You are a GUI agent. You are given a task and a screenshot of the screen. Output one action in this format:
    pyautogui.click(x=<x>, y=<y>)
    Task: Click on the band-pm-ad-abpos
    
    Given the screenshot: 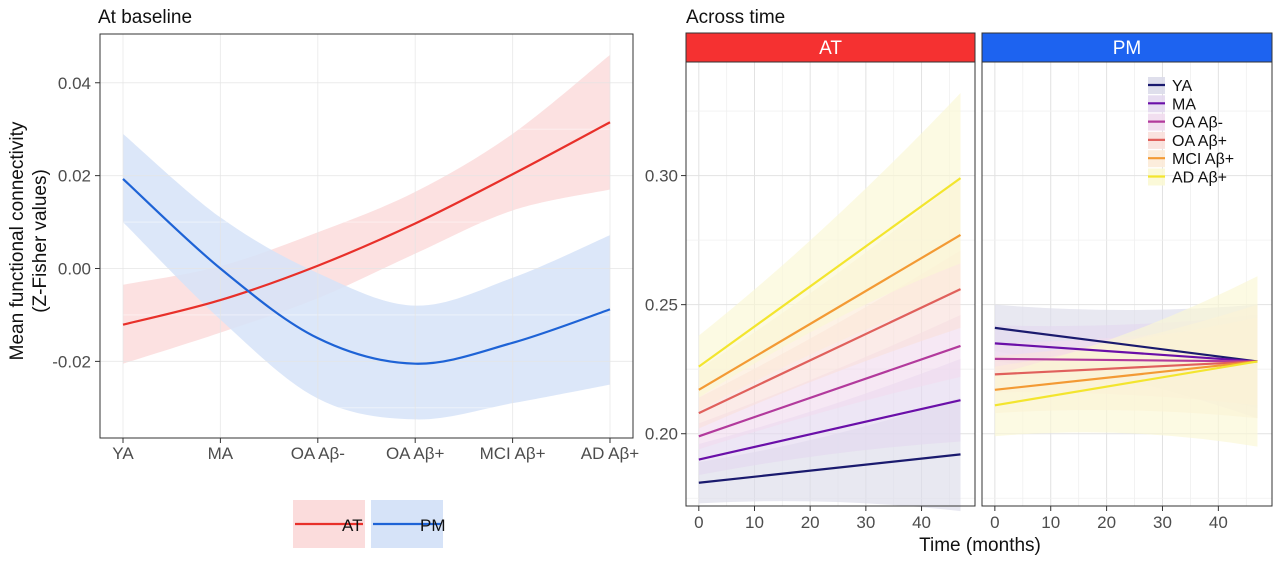 What is the action you would take?
    pyautogui.click(x=1126, y=361)
    